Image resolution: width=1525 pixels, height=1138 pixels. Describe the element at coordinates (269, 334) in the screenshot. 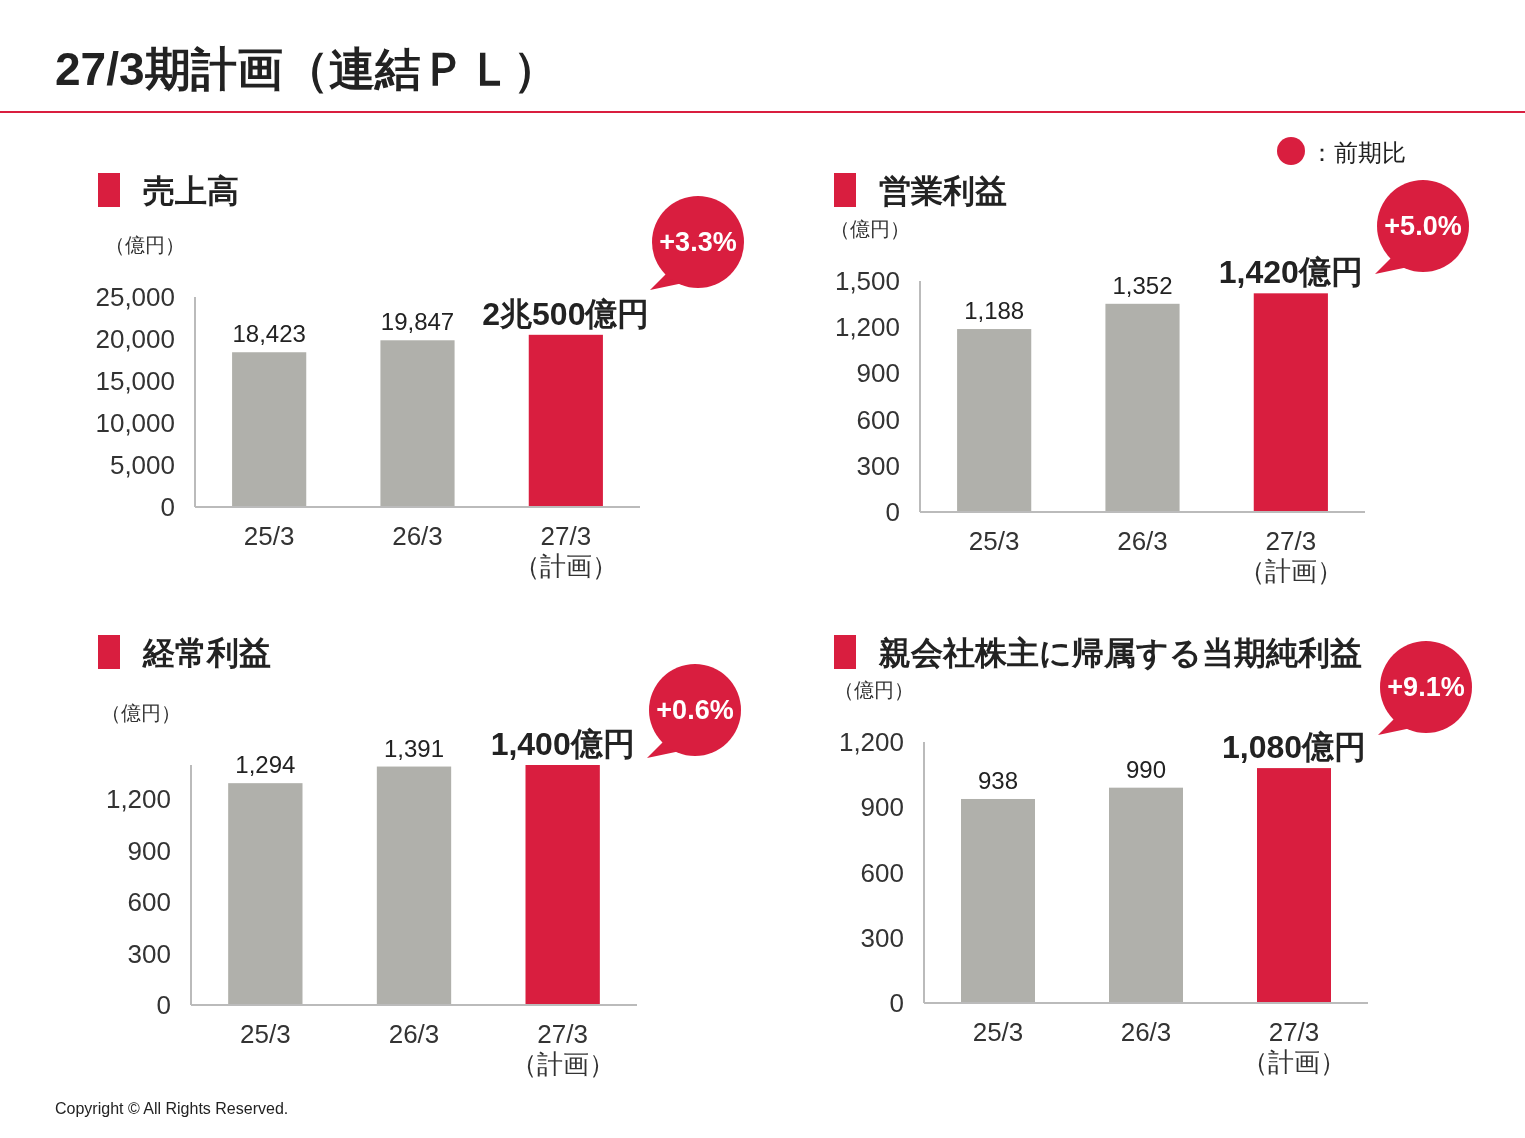

I see `data-label: 18,423` at that location.